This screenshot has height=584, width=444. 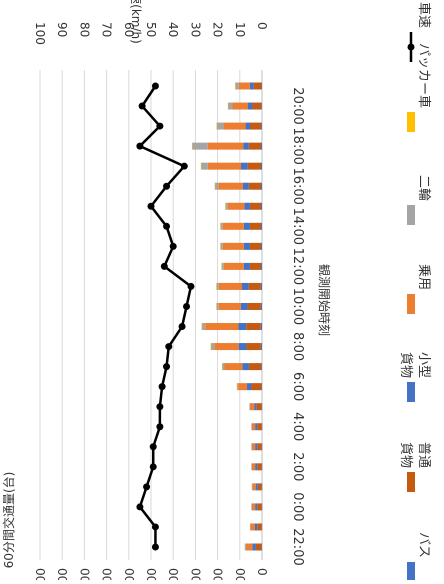 What do you see at coordinates (297, 105) in the screenshot?
I see `x-tick-label: 20:00` at bounding box center [297, 105].